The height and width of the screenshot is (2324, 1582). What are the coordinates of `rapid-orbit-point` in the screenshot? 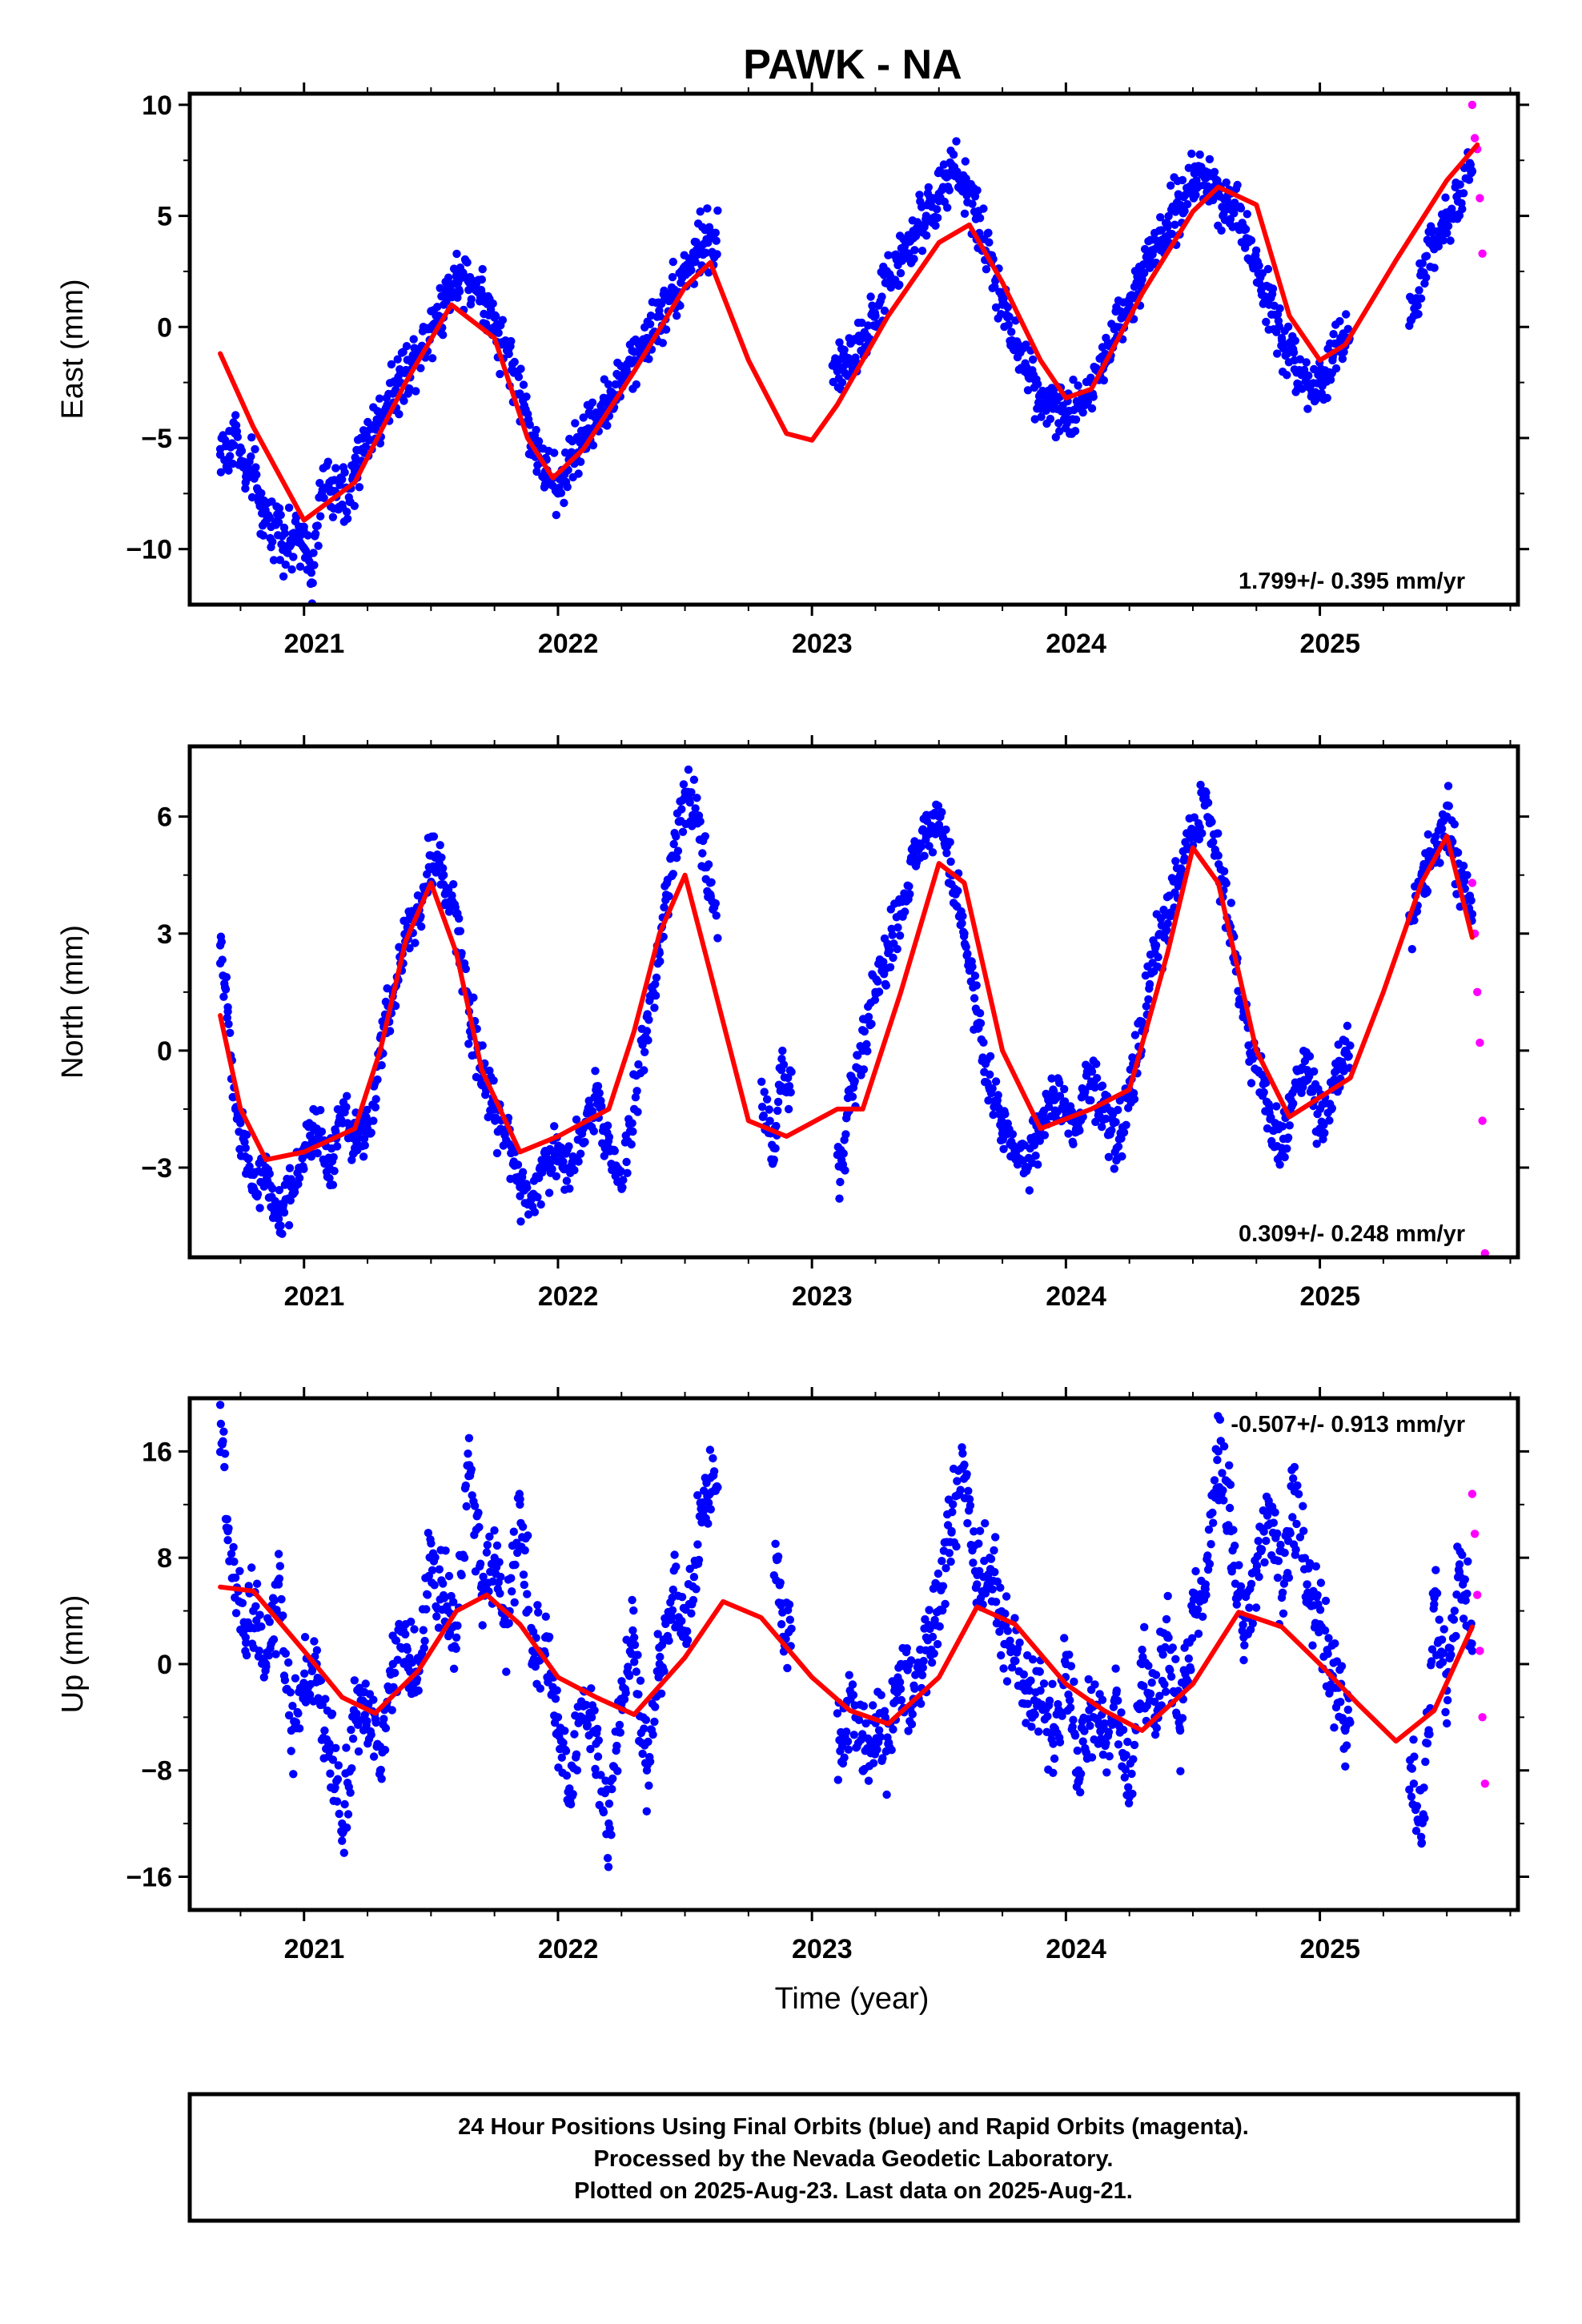 It's located at (1483, 253).